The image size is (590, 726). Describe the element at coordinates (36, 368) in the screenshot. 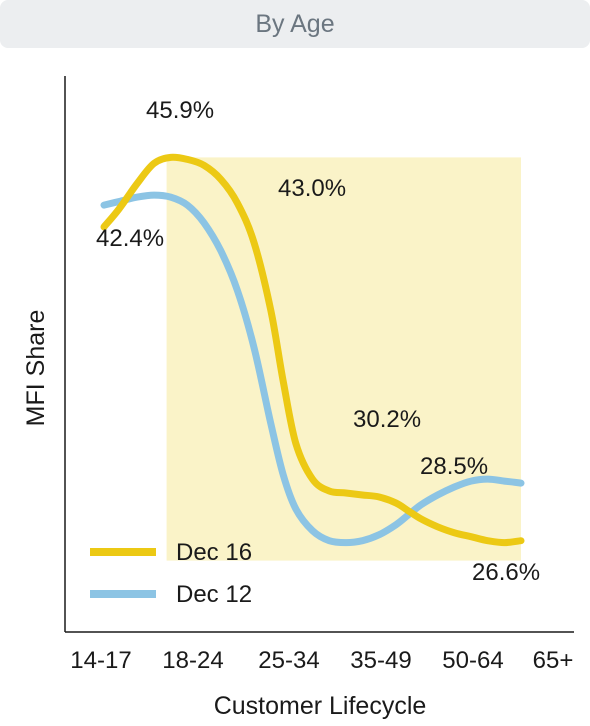

I see `y-axis-title: MFI Share` at that location.